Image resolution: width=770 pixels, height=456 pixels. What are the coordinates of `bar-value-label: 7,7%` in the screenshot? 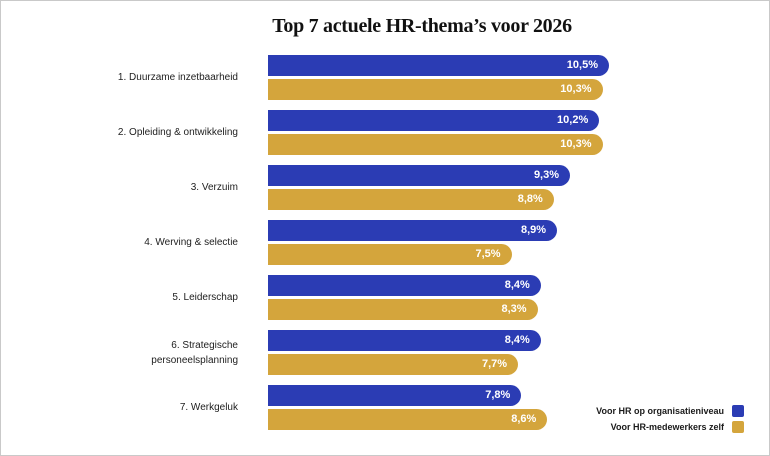 It's located at (494, 364).